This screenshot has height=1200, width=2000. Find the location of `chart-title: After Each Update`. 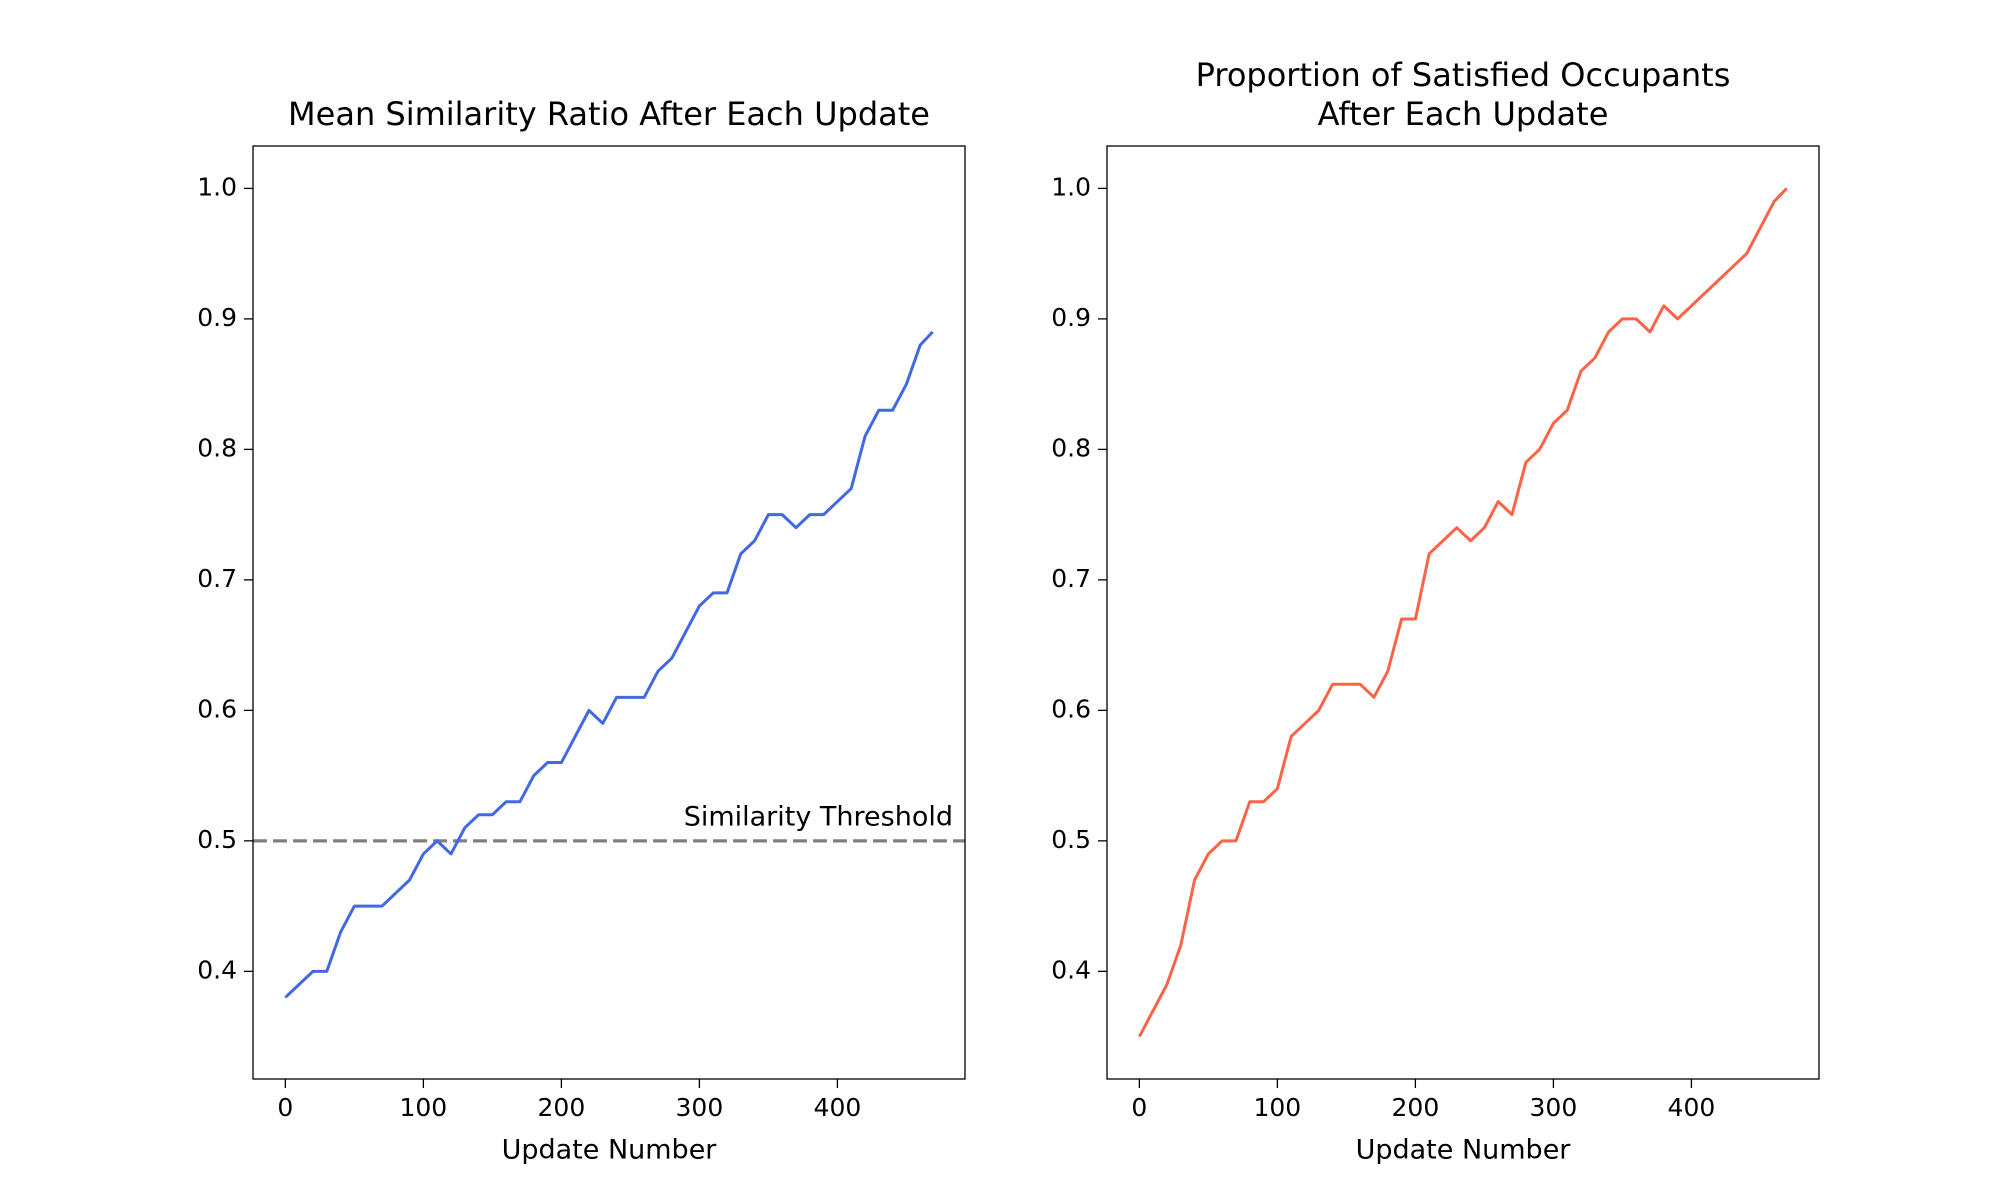

chart-title: After Each Update is located at coordinates (1463, 114).